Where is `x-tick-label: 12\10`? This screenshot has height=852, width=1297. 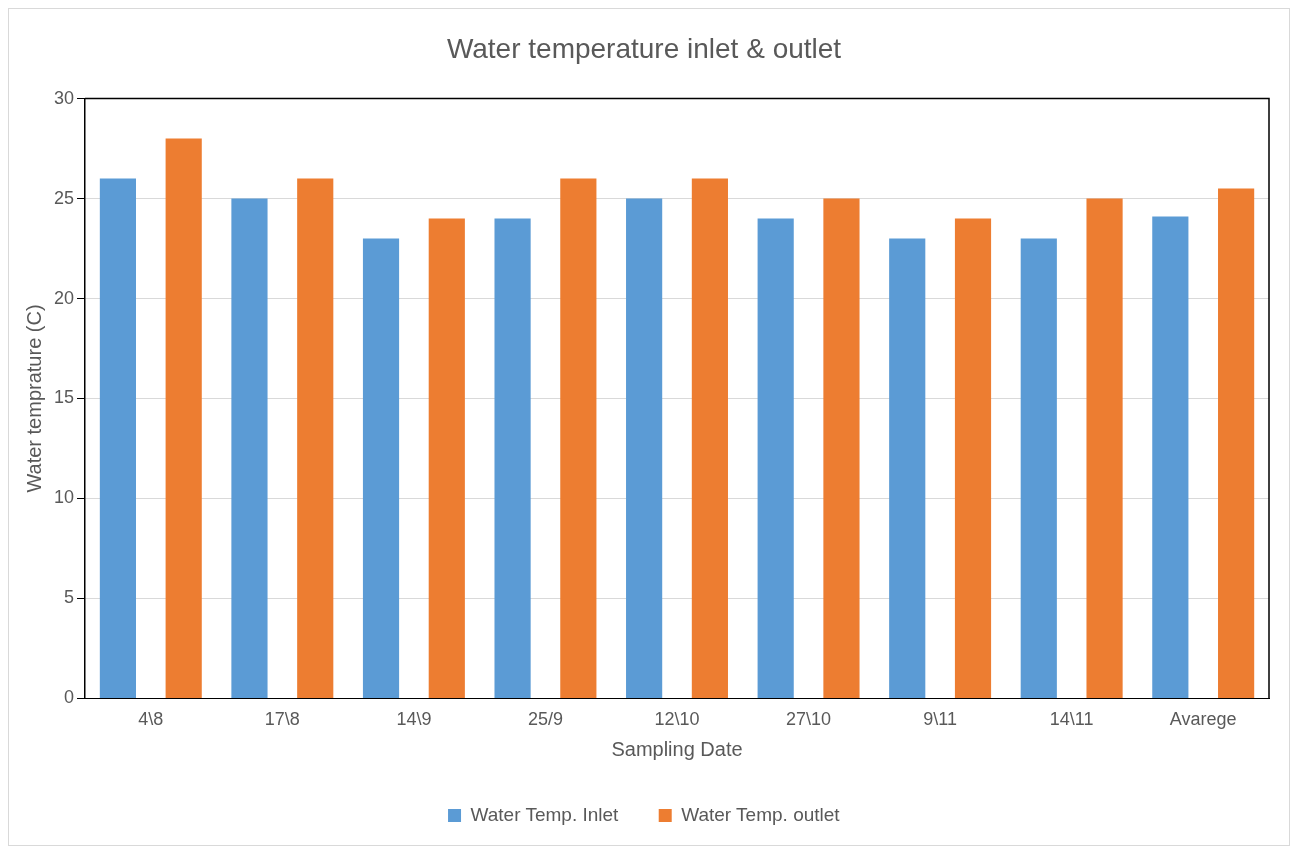 x-tick-label: 12\10 is located at coordinates (677, 719).